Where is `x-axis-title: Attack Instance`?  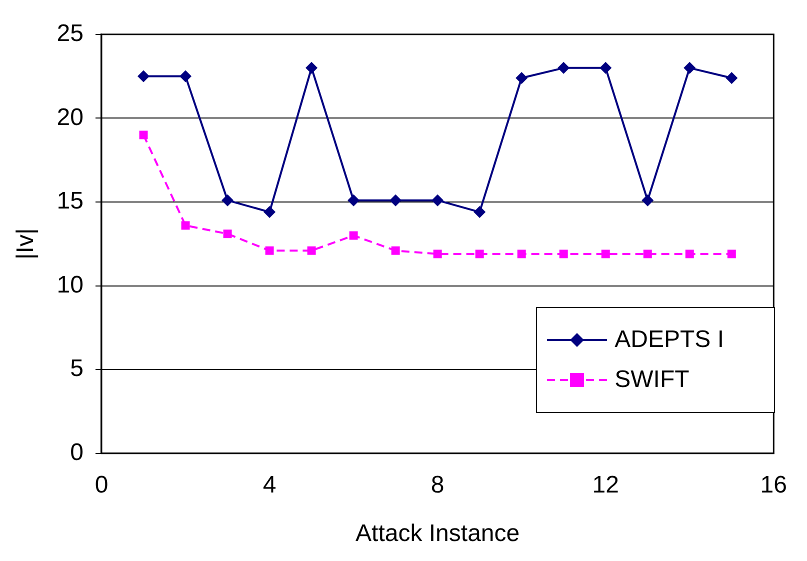 x-axis-title: Attack Instance is located at coordinates (438, 534).